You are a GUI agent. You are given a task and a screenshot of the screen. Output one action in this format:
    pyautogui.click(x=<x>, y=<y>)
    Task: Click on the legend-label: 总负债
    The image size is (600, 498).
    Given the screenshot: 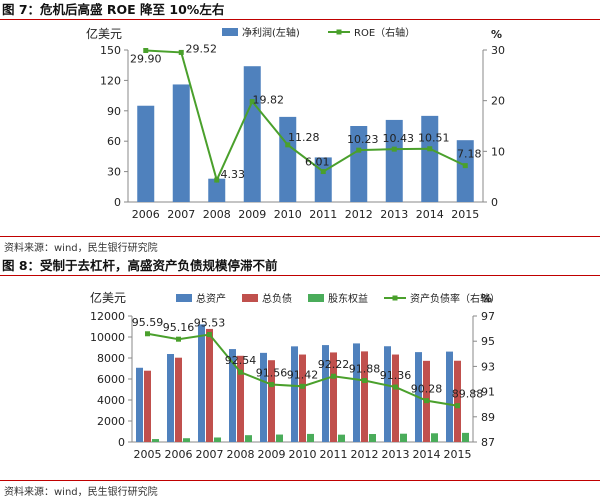 What is the action you would take?
    pyautogui.click(x=277, y=298)
    